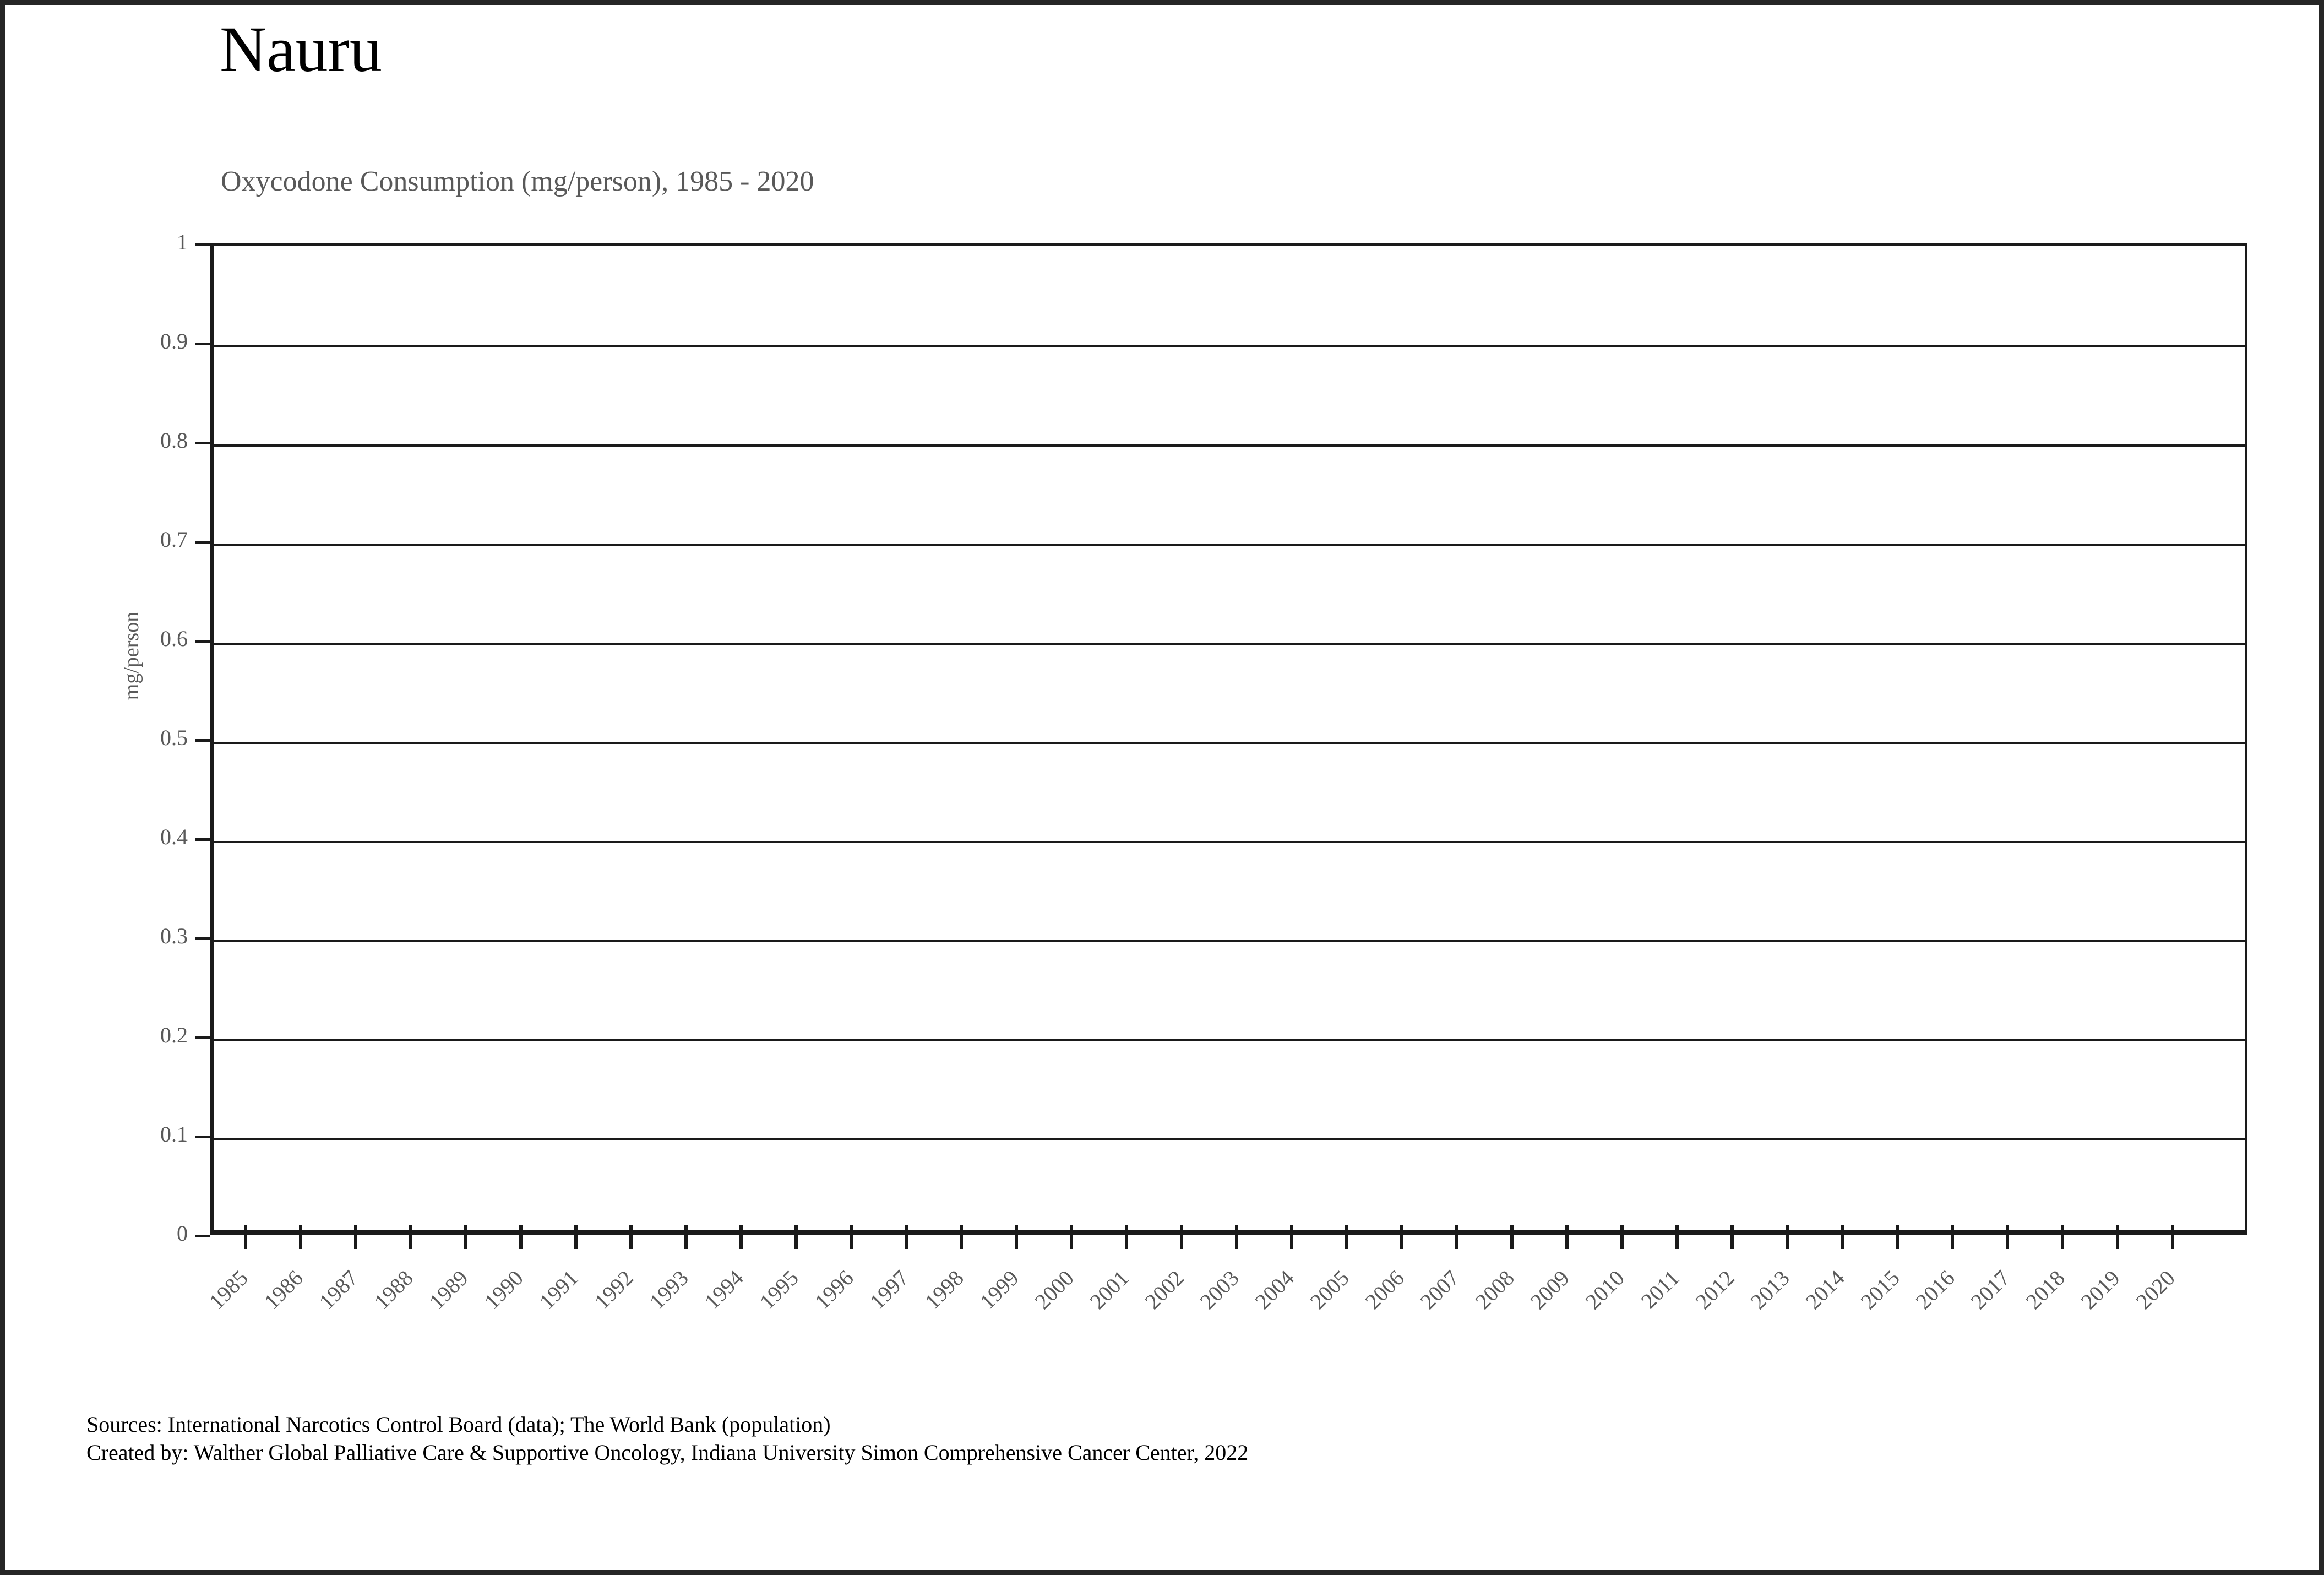 The height and width of the screenshot is (1575, 2324). Describe the element at coordinates (174, 440) in the screenshot. I see `y-axis-label: 0.8` at that location.